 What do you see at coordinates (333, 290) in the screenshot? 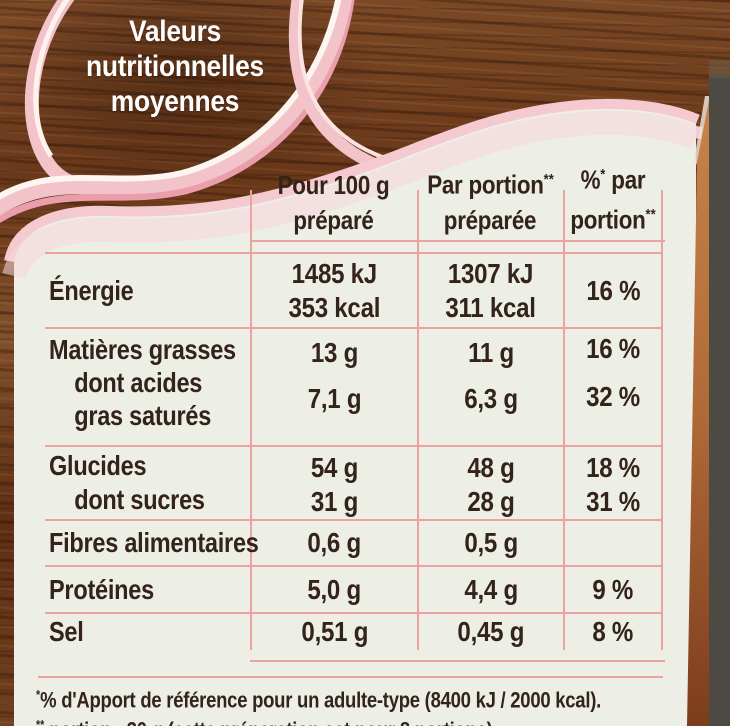
I see `cell-per100: 1485 kJ 353 kcal` at bounding box center [333, 290].